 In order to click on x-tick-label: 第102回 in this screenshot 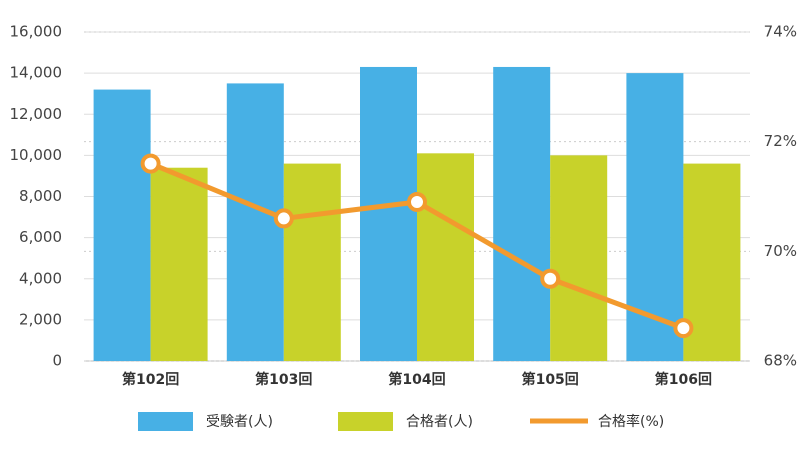, I will do `click(150, 379)`.